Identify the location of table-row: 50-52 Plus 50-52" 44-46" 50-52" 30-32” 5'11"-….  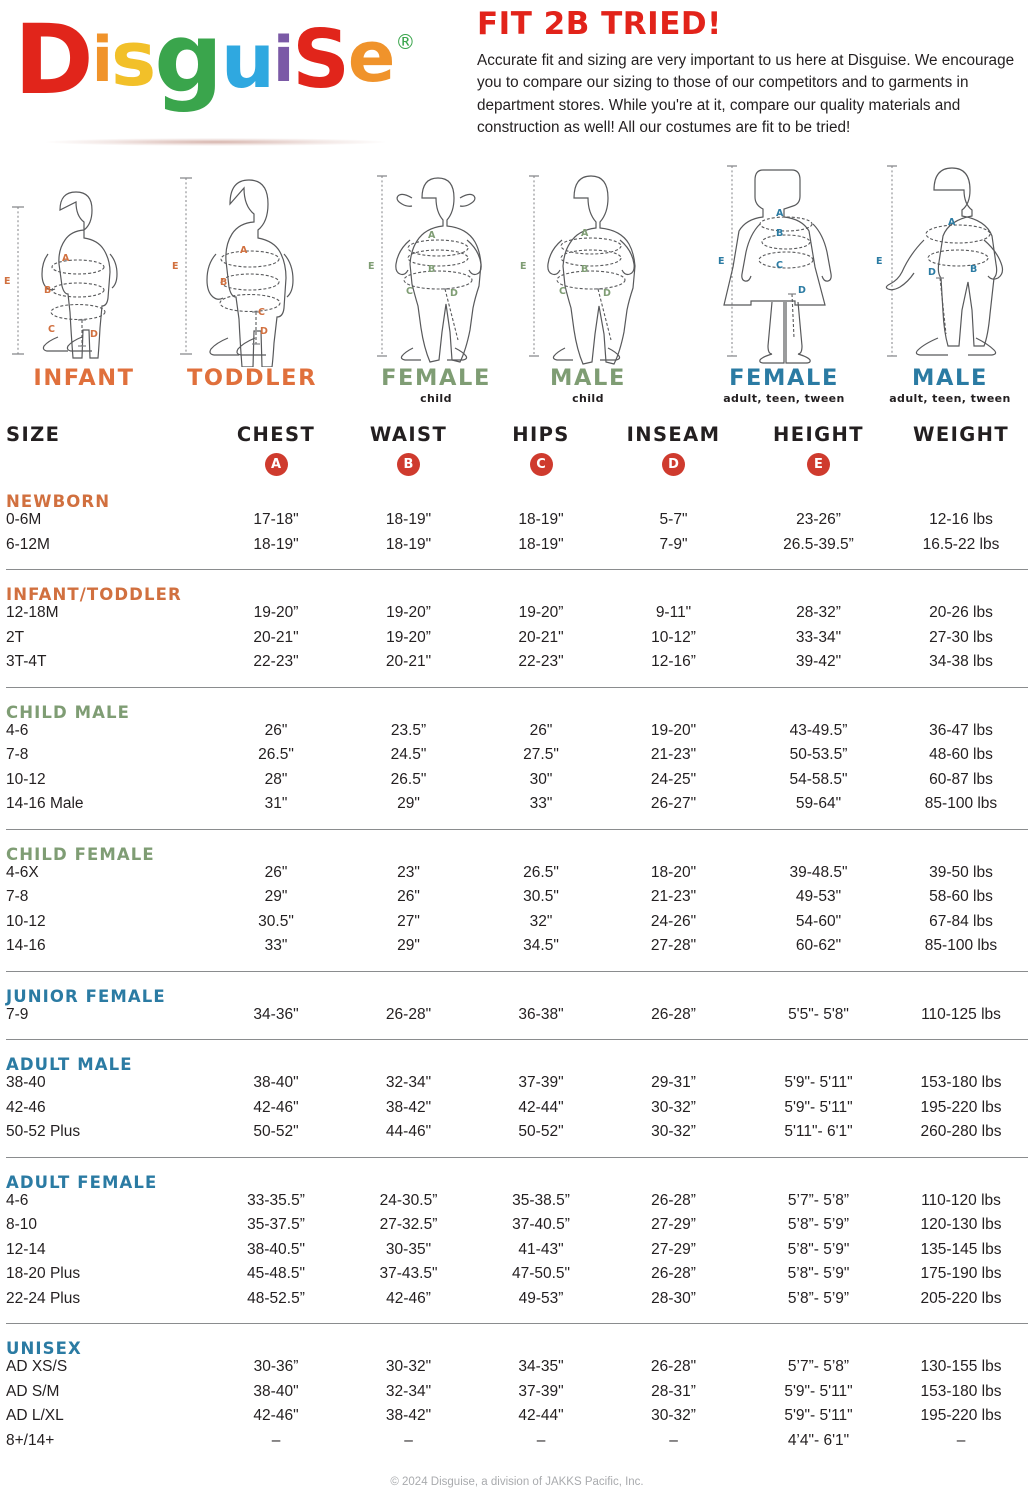
(517, 1135).